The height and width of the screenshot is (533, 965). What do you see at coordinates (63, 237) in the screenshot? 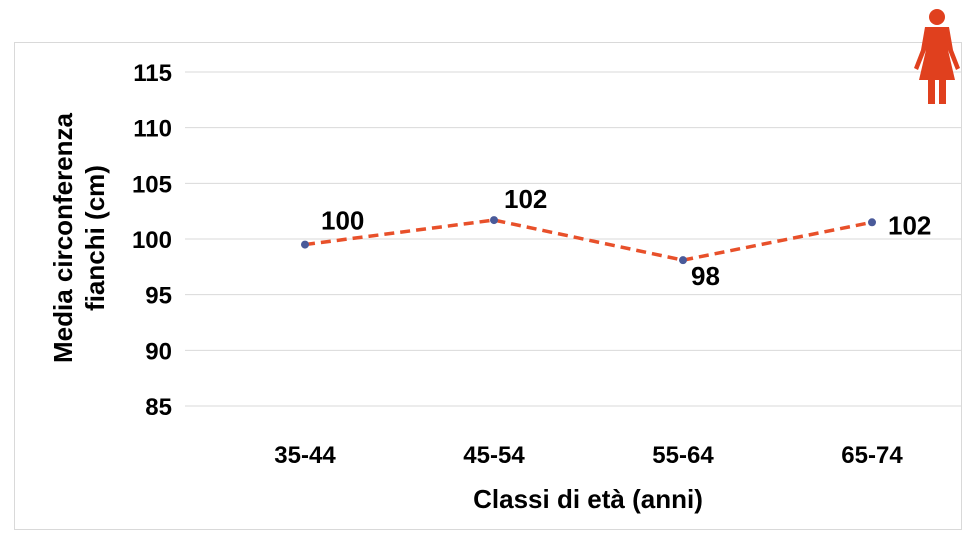
I see `y-axis-title-line1: Media circonferenza` at bounding box center [63, 237].